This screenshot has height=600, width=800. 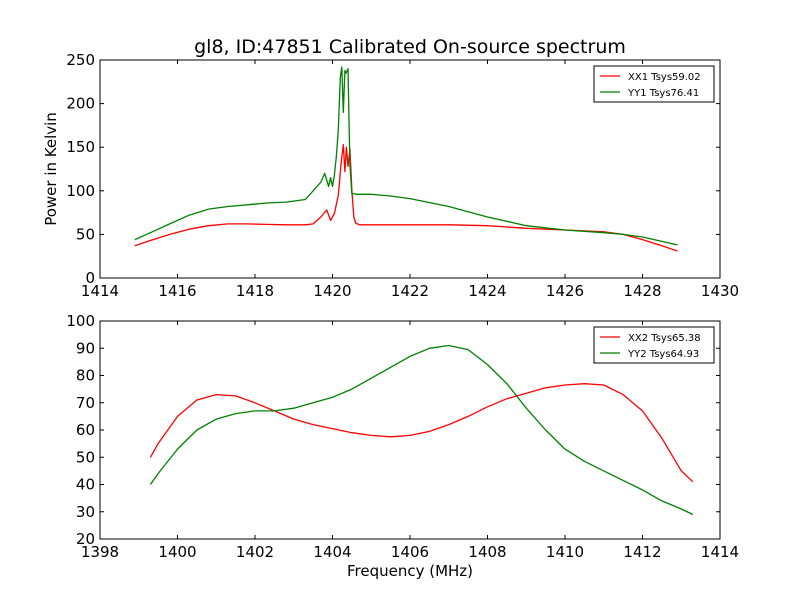 What do you see at coordinates (85, 348) in the screenshot?
I see `y-tick-label: 90` at bounding box center [85, 348].